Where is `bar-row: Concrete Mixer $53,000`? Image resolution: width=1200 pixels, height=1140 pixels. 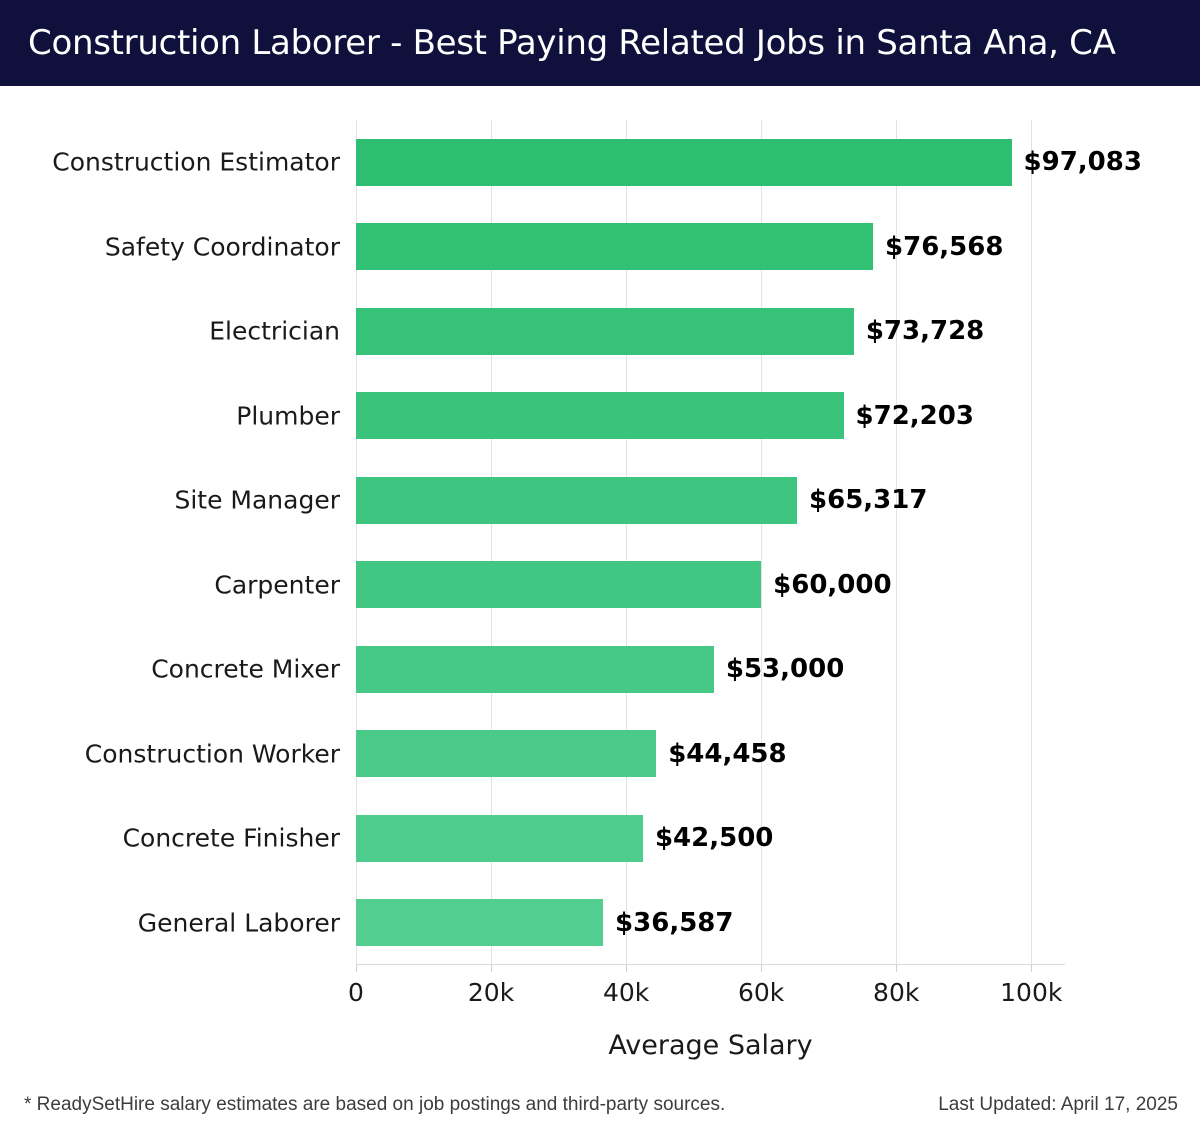 bar-row: Concrete Mixer $53,000 is located at coordinates (608, 669).